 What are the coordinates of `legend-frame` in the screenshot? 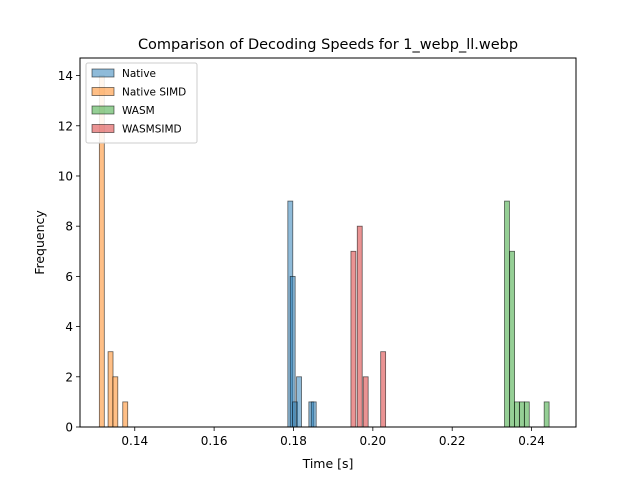 It's located at (141, 103).